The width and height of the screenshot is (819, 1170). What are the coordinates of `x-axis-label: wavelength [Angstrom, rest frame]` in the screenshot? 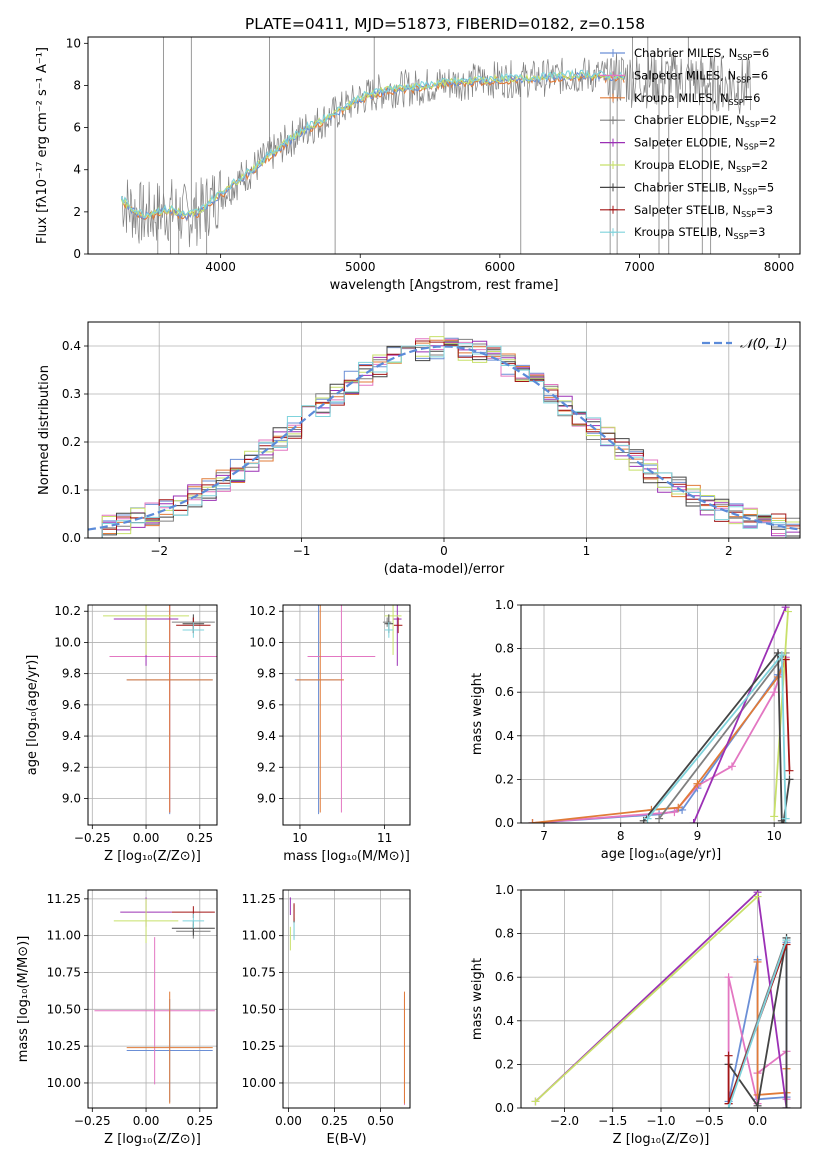 It's located at (444, 285).